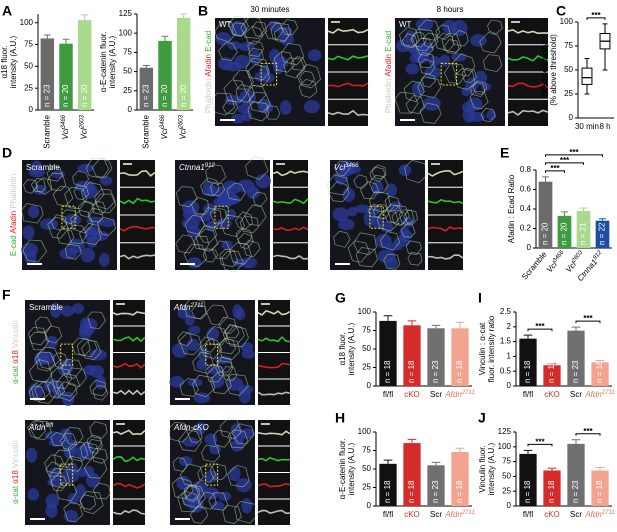 Image resolution: width=617 pixels, height=532 pixels. Describe the element at coordinates (491, 348) in the screenshot. I see `y-axis-label: fluor. intensity ratio` at that location.